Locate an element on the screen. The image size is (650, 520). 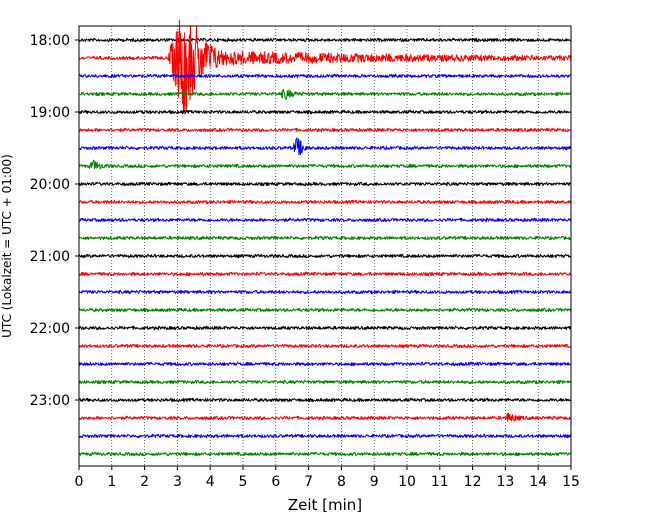
x-tick-label: 15 is located at coordinates (571, 482).